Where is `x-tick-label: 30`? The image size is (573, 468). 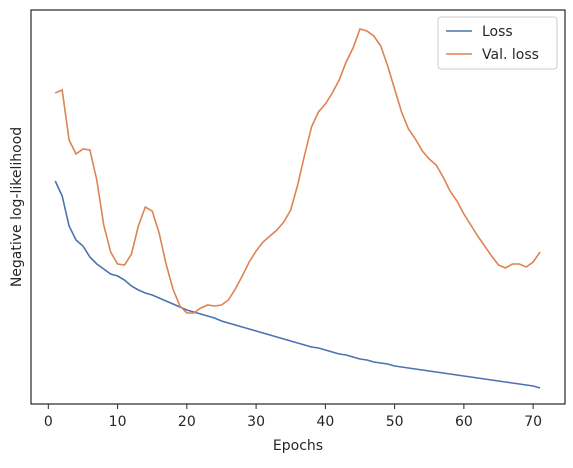 x-tick-label: 30 is located at coordinates (256, 422).